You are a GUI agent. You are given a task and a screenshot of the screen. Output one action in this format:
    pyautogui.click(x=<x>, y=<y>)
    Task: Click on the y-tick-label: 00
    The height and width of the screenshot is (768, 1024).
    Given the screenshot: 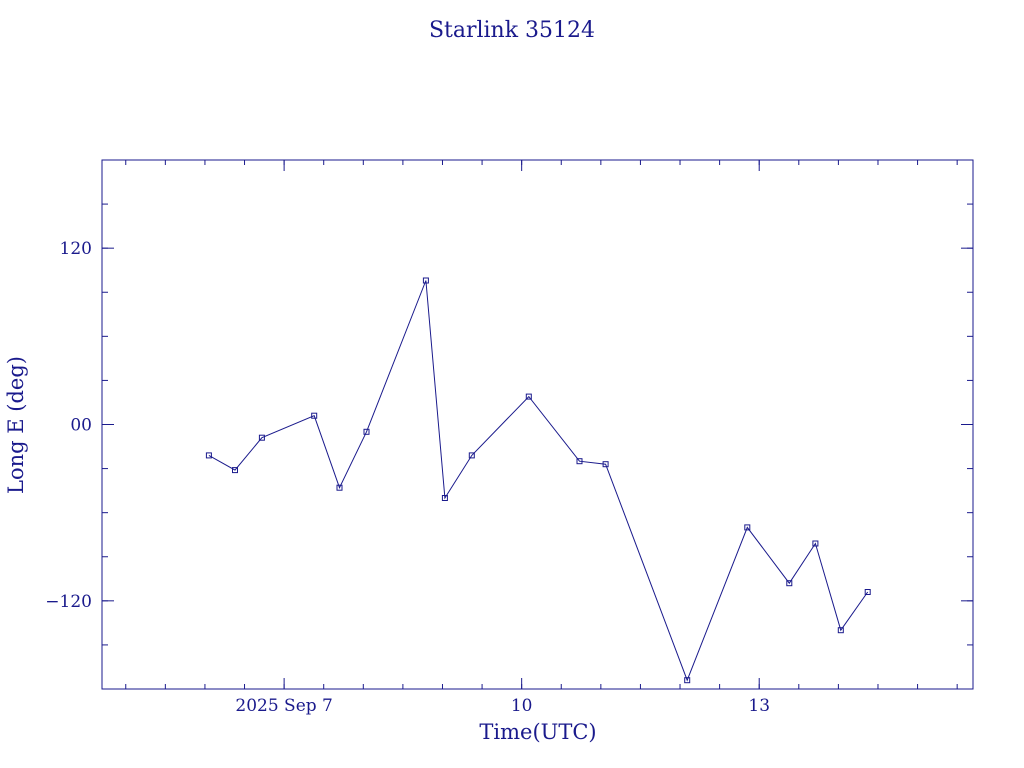 What is the action you would take?
    pyautogui.click(x=81, y=426)
    